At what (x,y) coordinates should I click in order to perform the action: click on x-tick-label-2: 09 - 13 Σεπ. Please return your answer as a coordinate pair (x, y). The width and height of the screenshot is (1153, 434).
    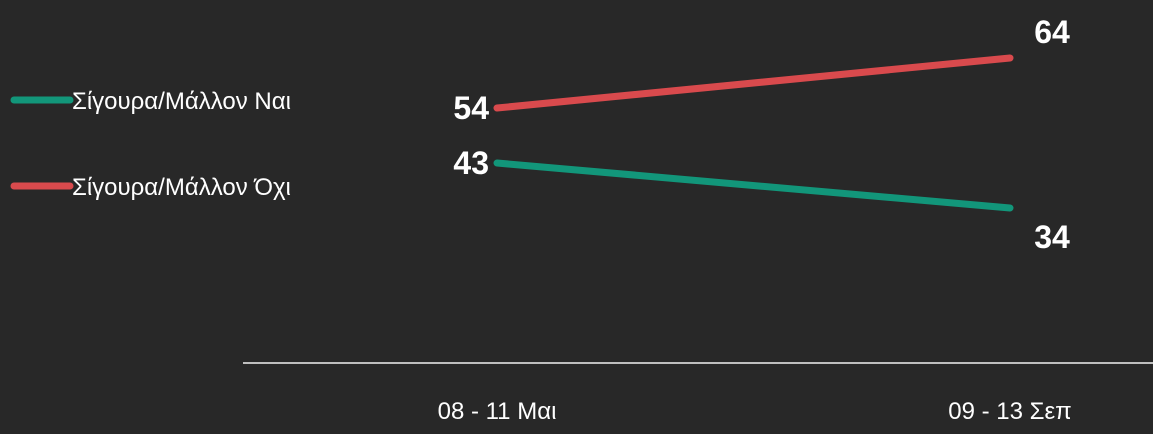
    Looking at the image, I should click on (1009, 411).